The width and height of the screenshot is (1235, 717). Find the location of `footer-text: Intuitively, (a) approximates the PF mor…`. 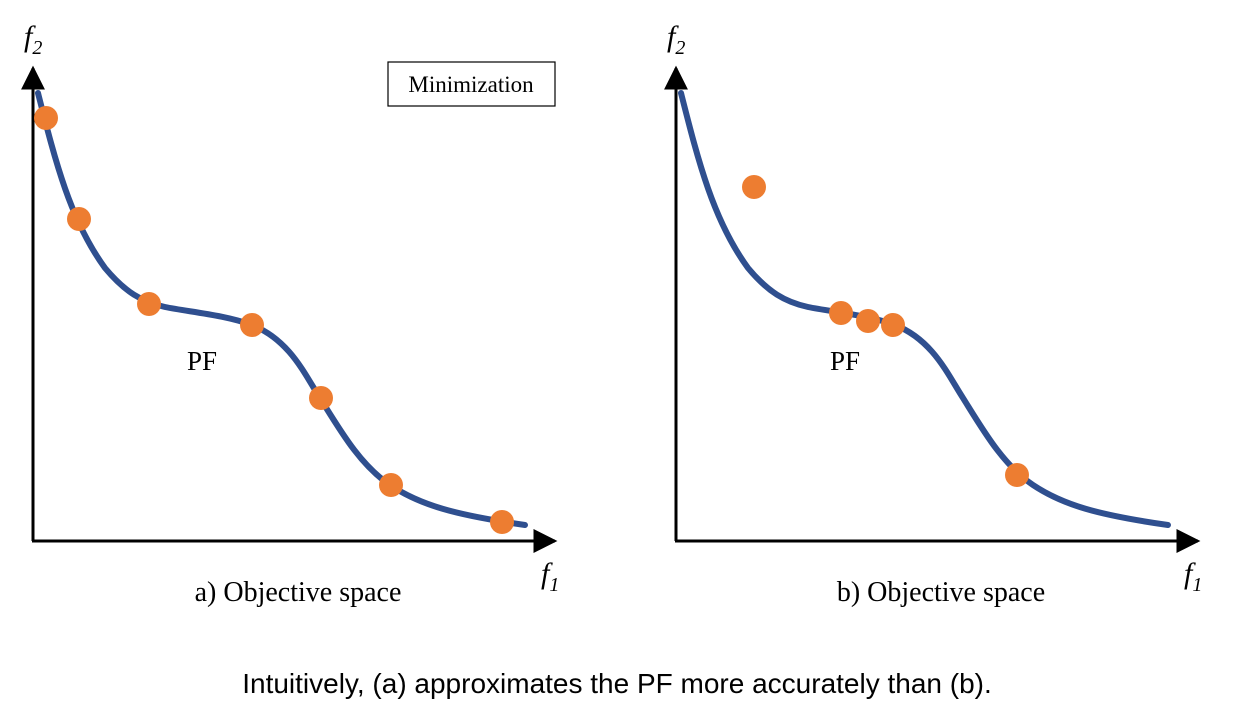

footer-text: Intuitively, (a) approximates the PF mor… is located at coordinates (617, 683).